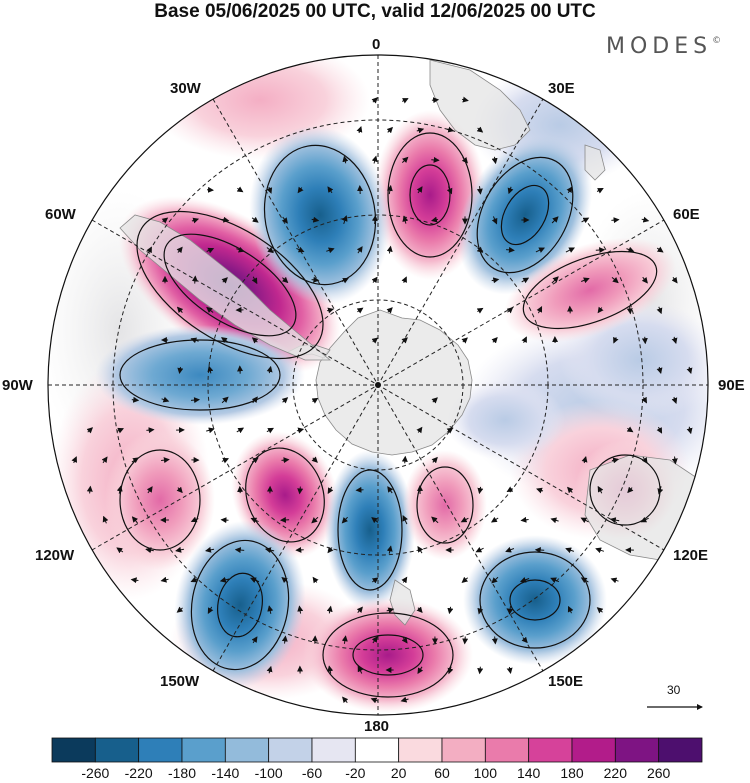 This screenshot has width=750, height=783. What do you see at coordinates (138, 773) in the screenshot?
I see `colorbar-tick-label: -220` at bounding box center [138, 773].